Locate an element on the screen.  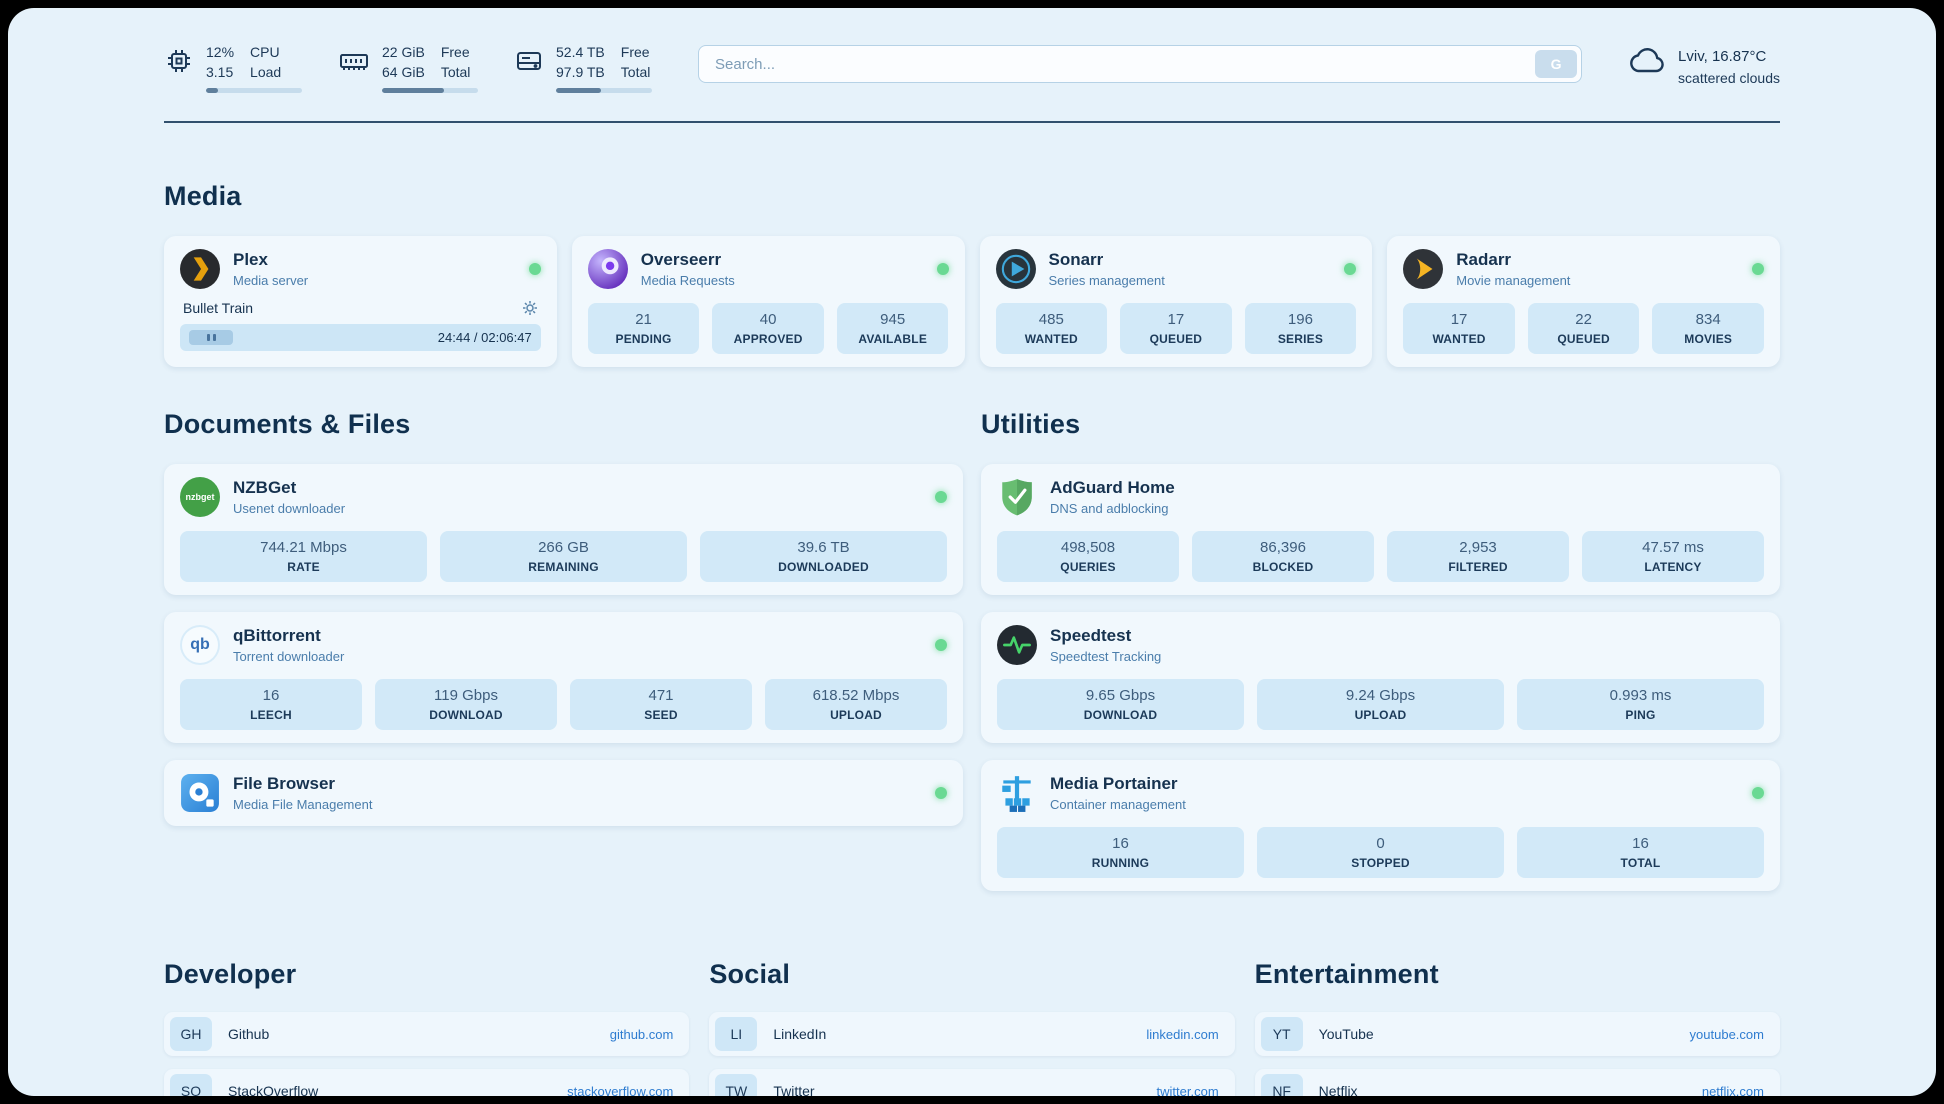
stat-value: 40 is located at coordinates (768, 319).